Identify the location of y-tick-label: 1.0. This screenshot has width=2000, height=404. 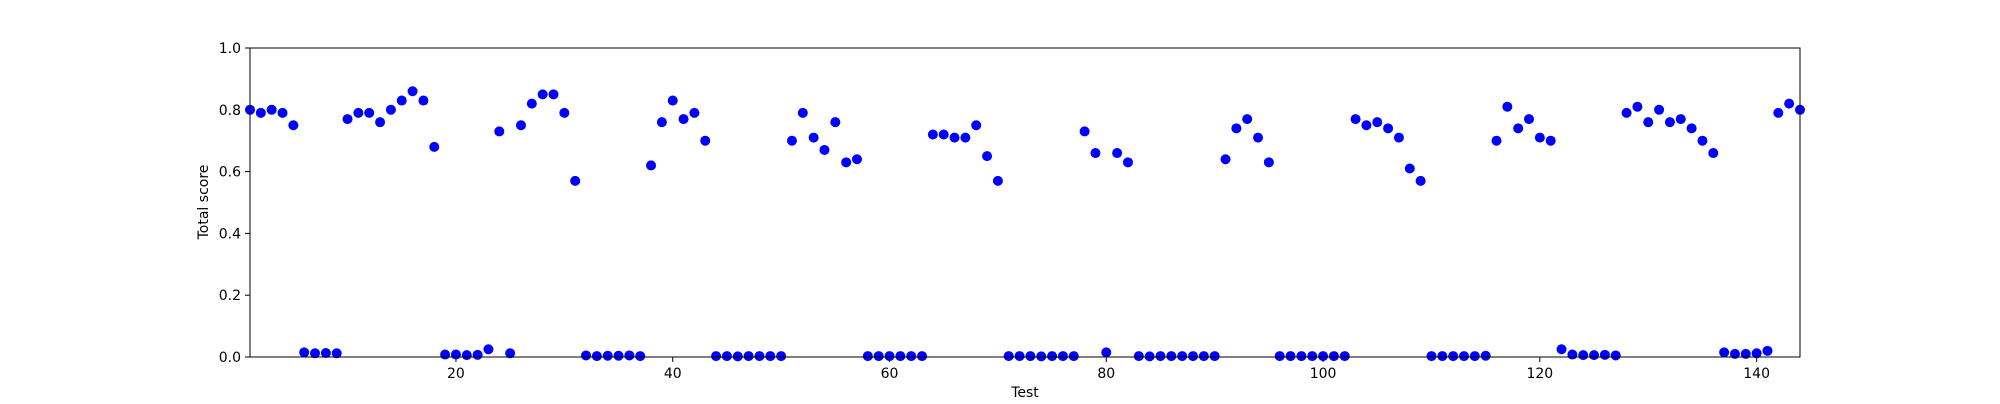
(230, 49).